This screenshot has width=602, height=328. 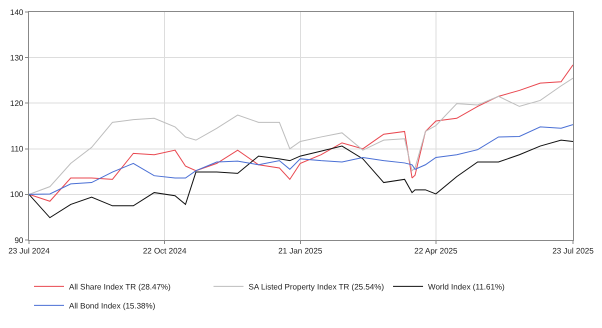 What do you see at coordinates (19, 240) in the screenshot?
I see `y-tick-label: 90` at bounding box center [19, 240].